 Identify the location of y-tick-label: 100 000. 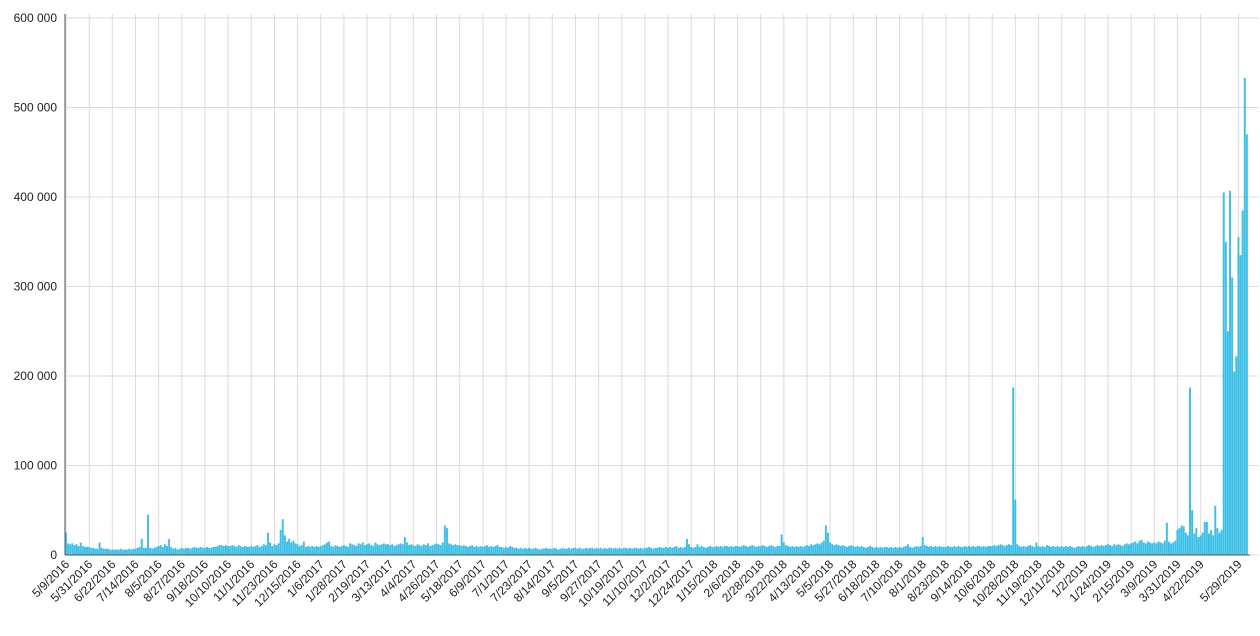
(36, 466).